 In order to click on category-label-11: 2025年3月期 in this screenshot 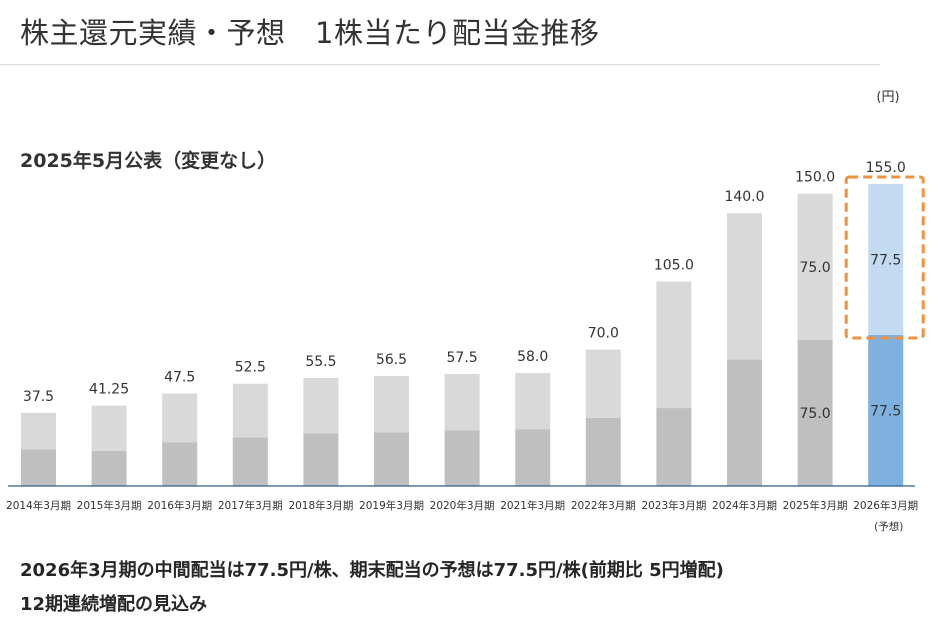, I will do `click(815, 505)`.